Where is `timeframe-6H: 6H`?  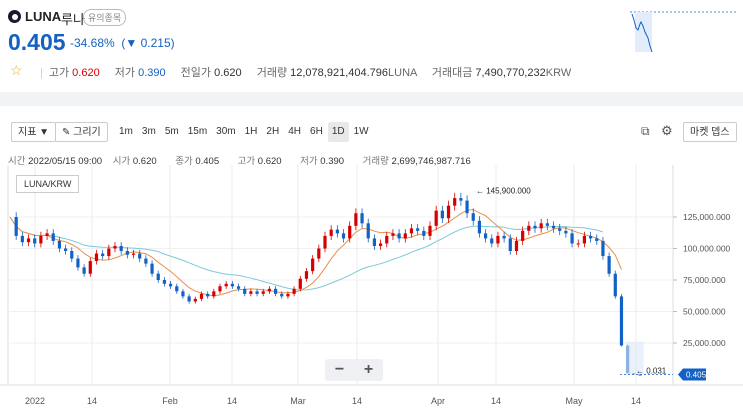
timeframe-6H: 6H is located at coordinates (316, 131).